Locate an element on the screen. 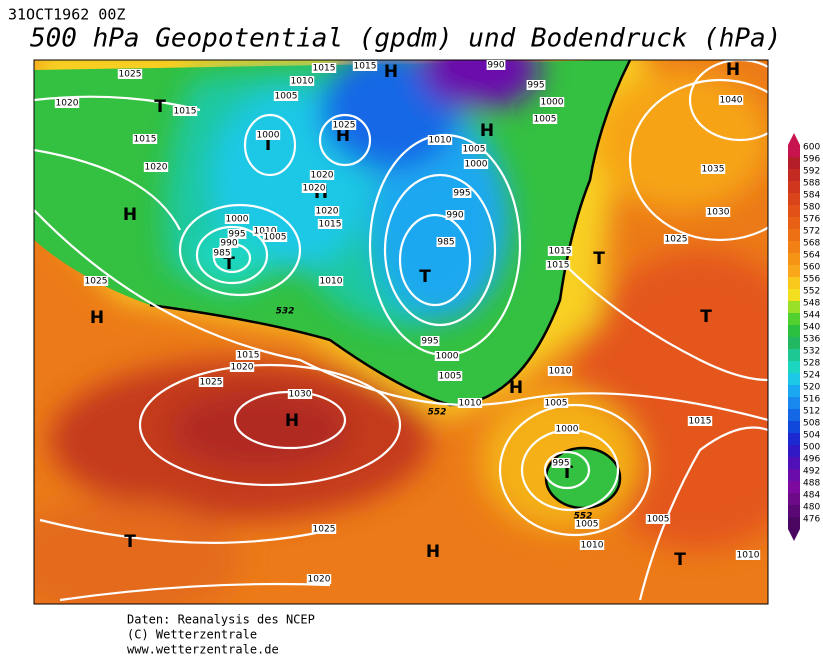 The width and height of the screenshot is (823, 660). colorbar-tick-label: 528 is located at coordinates (811, 364).